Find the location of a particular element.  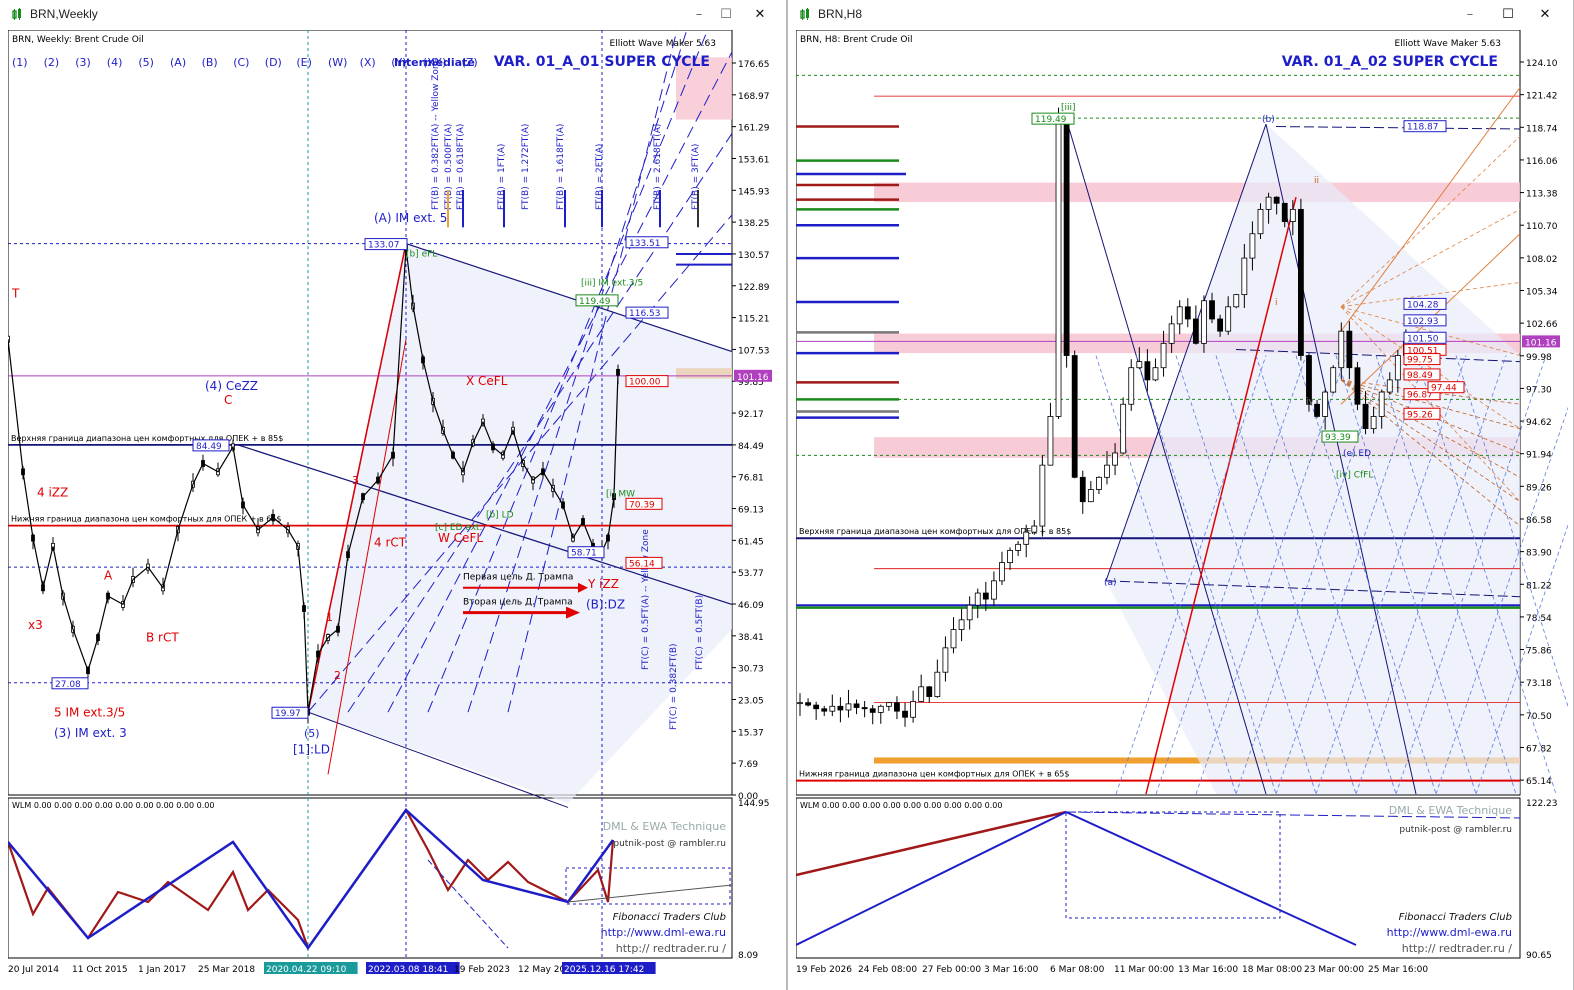

wave-degree-button: (3) is located at coordinates (83, 62).